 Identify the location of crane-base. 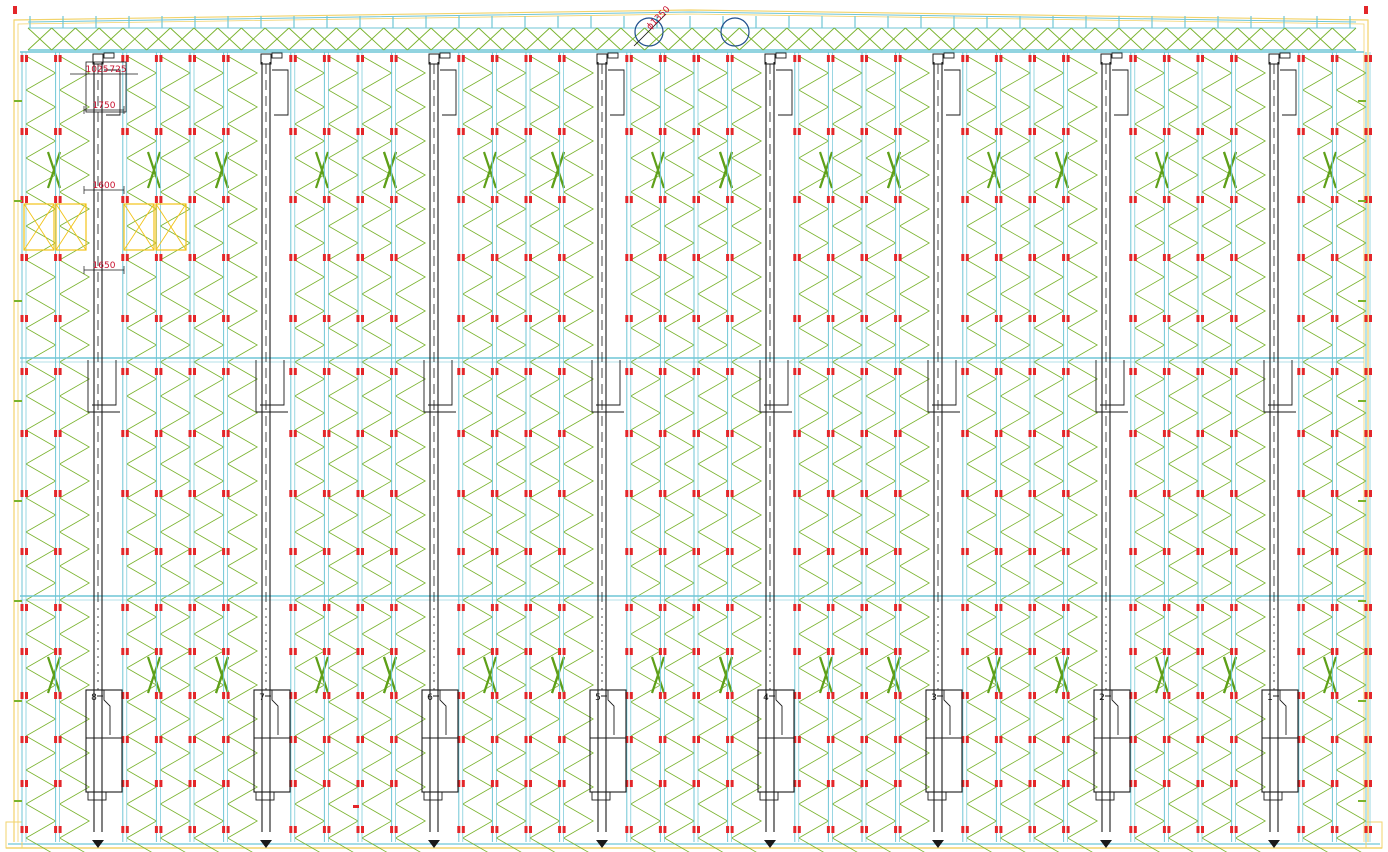
(601, 796).